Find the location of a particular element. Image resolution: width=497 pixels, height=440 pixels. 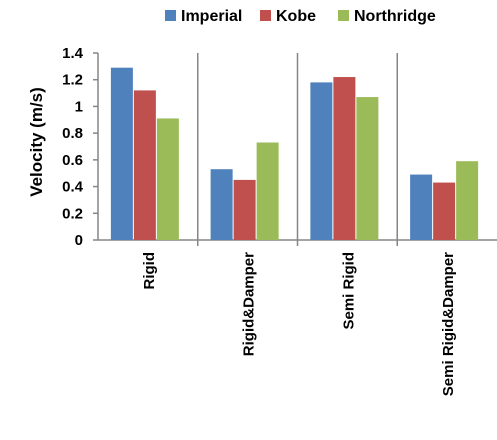

legend: Imperial Kobe Northridge is located at coordinates (300, 16).